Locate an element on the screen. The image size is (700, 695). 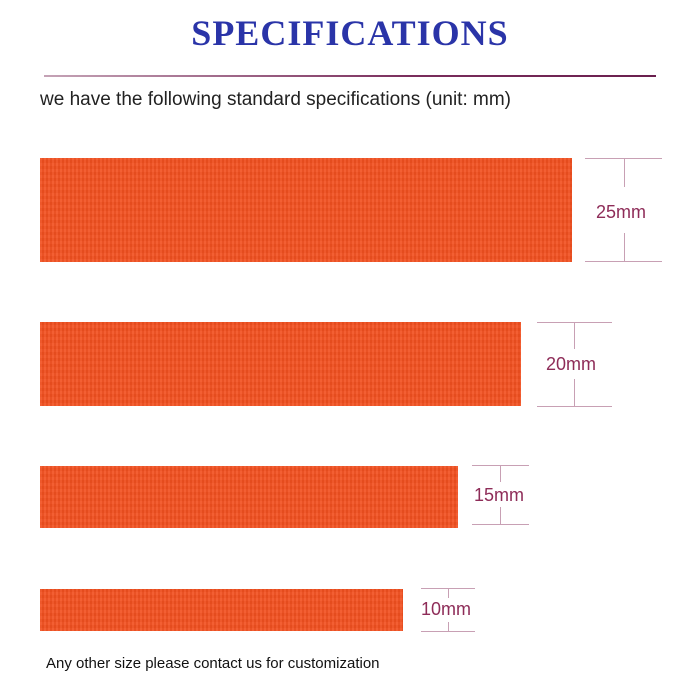
dimension-25mm: 25mm is located at coordinates (623, 210).